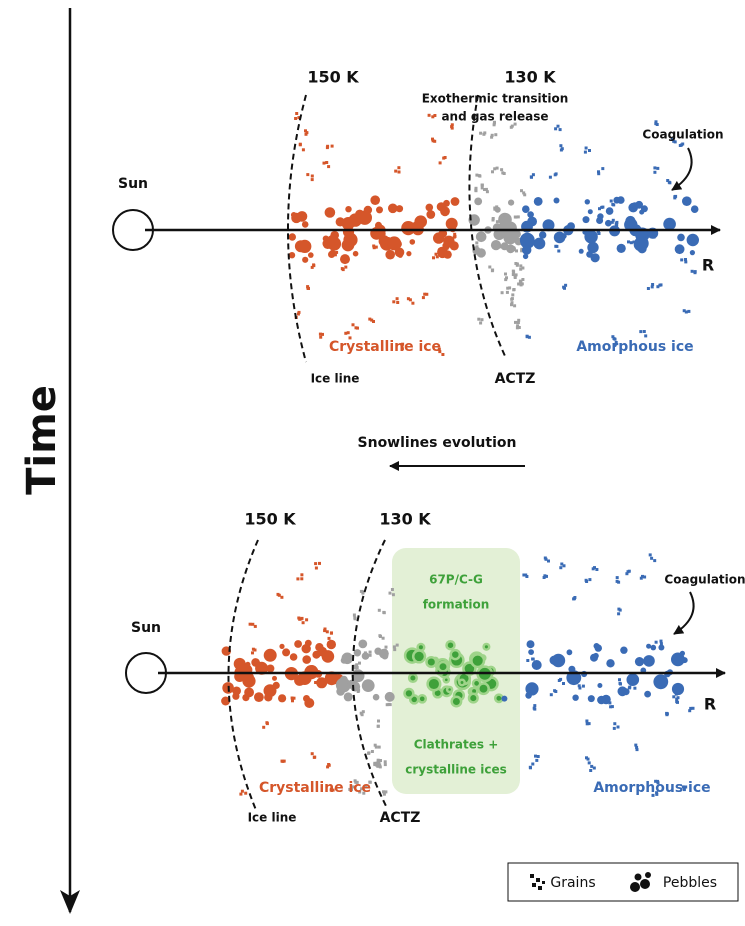 The width and height of the screenshot is (745, 926). Describe the element at coordinates (530, 77) in the screenshot. I see `temperature: 130 K` at that location.